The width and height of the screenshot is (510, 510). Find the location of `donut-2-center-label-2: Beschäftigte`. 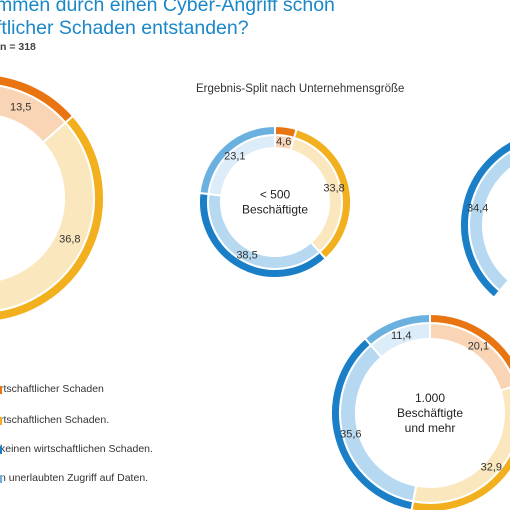

donut-2-center-label-2: Beschäftigte is located at coordinates (275, 210).